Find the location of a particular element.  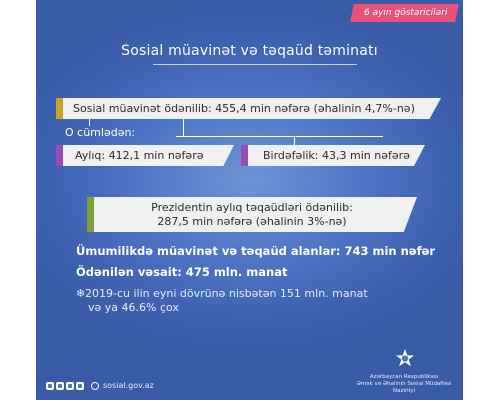

instagram-icon is located at coordinates (60, 385).